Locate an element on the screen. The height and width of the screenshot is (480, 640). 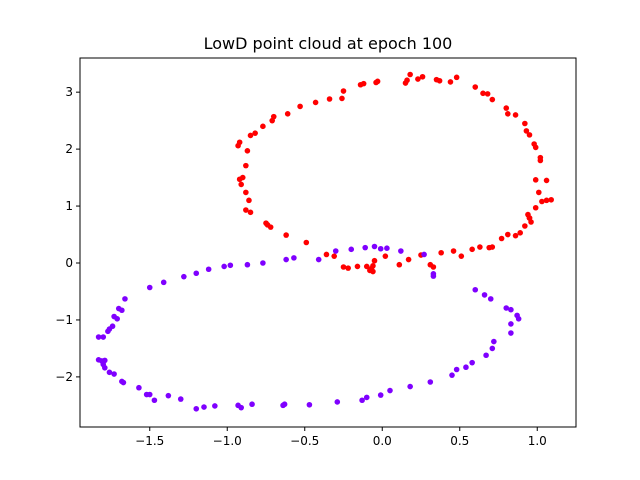
y-axis: −2 −1 0 1 2 3 is located at coordinates (67, 234).